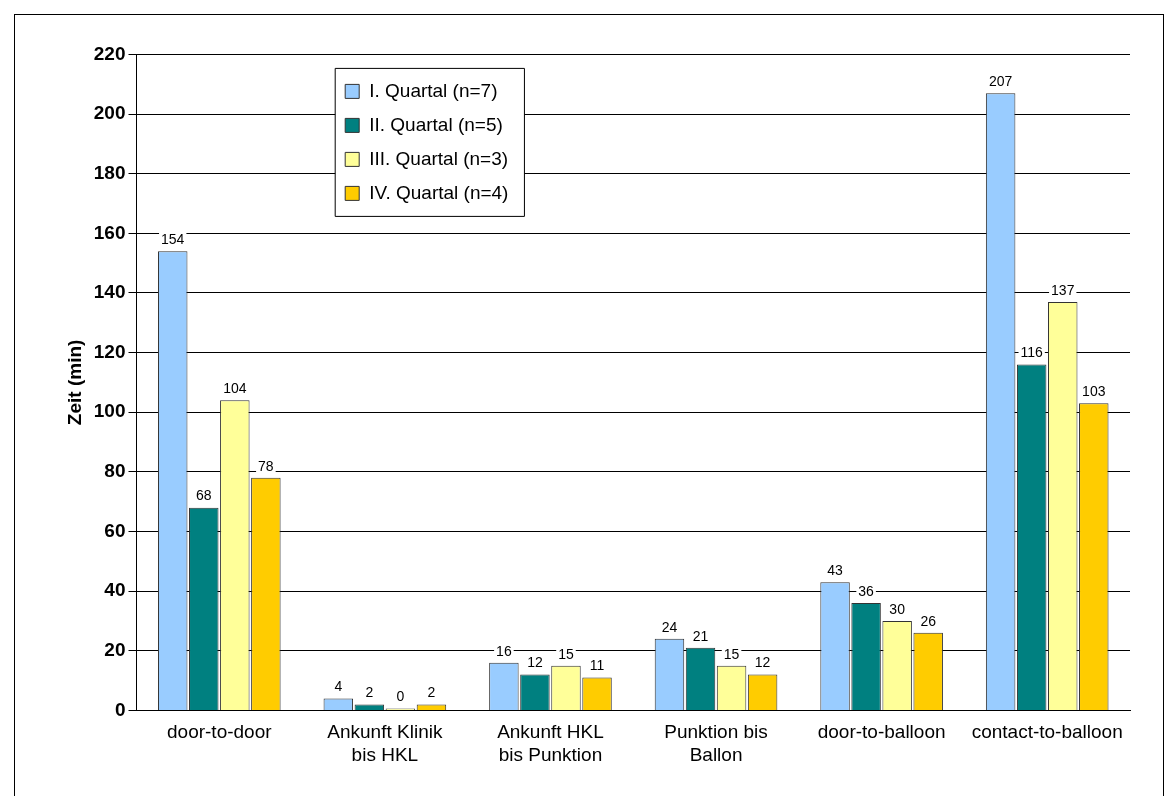  What do you see at coordinates (109, 411) in the screenshot?
I see `y-tick-label: 100` at bounding box center [109, 411].